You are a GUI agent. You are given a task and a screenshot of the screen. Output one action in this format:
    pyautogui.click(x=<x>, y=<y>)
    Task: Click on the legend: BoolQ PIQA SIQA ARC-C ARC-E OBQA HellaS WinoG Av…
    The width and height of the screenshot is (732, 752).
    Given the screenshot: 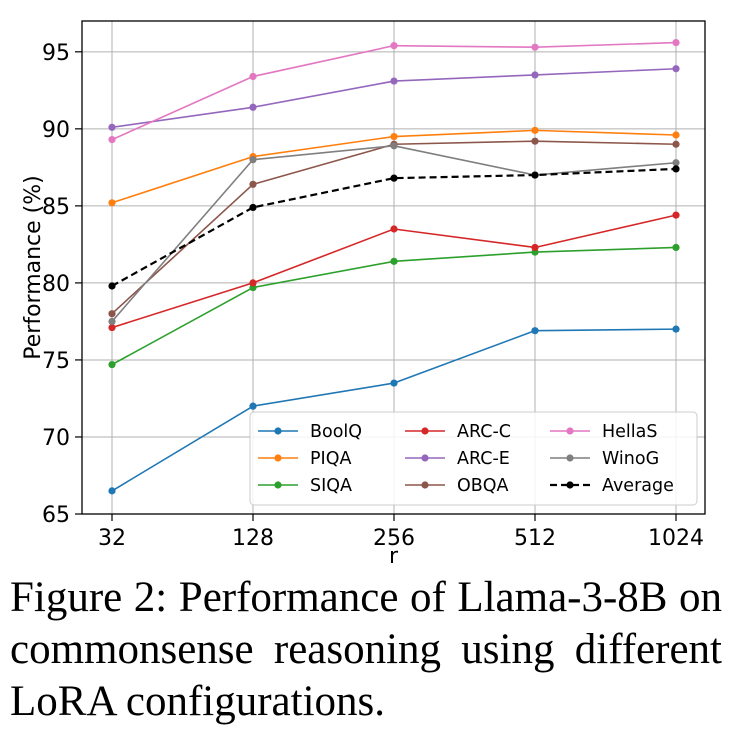 What is the action you would take?
    pyautogui.click(x=473, y=458)
    